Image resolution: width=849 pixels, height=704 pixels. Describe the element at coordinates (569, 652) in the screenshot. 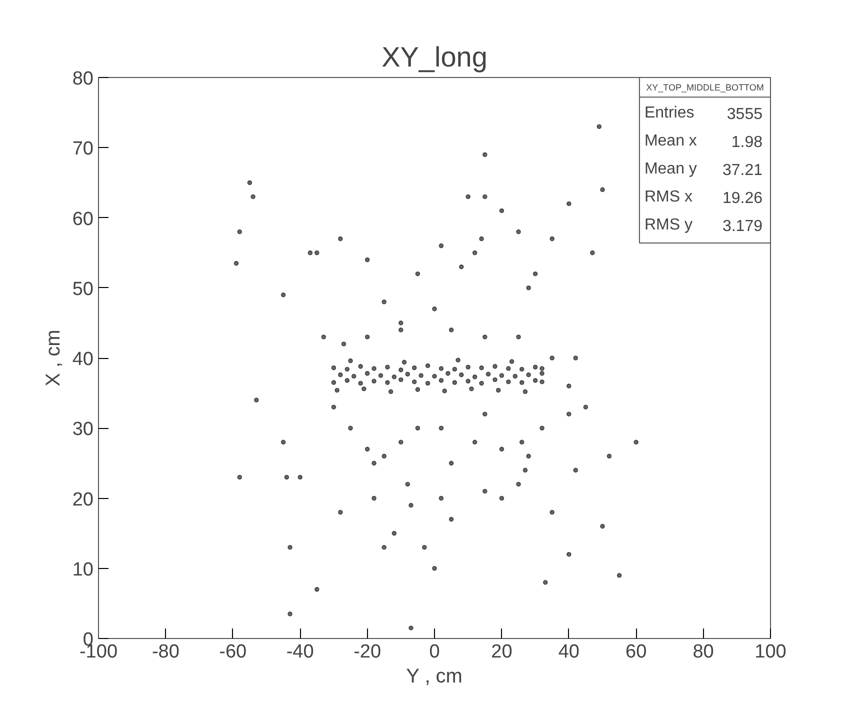

I see `x-tick-label: 40` at that location.